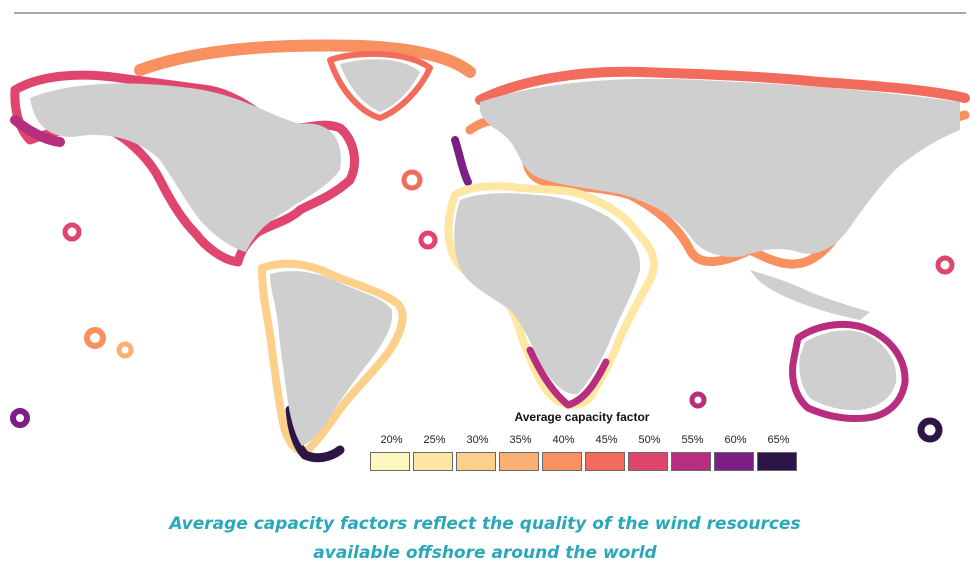 Image resolution: width=970 pixels, height=575 pixels. I want to click on legend-labels: 20% 25% 30% 35% 40% 45% 50% 55% 60% 65%, so click(585, 440).